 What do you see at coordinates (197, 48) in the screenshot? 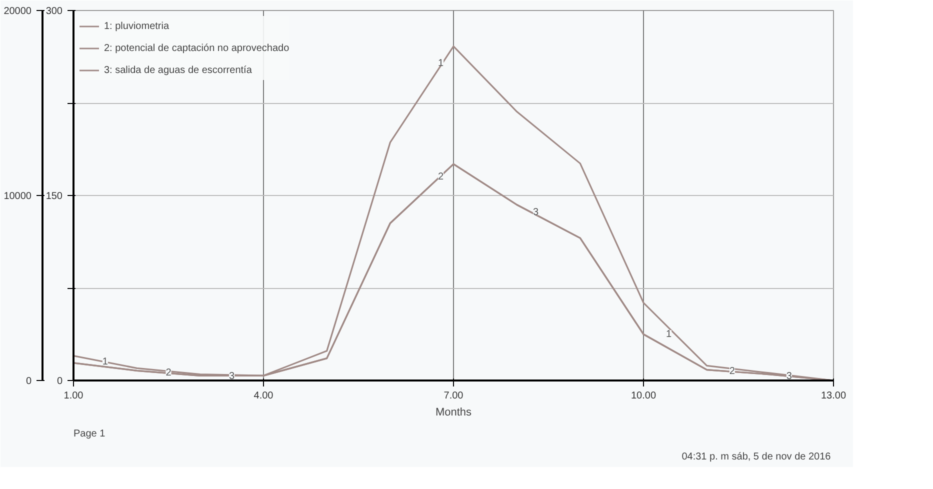
I see `legend-label: 2: potencial de captación no aprovechado` at bounding box center [197, 48].